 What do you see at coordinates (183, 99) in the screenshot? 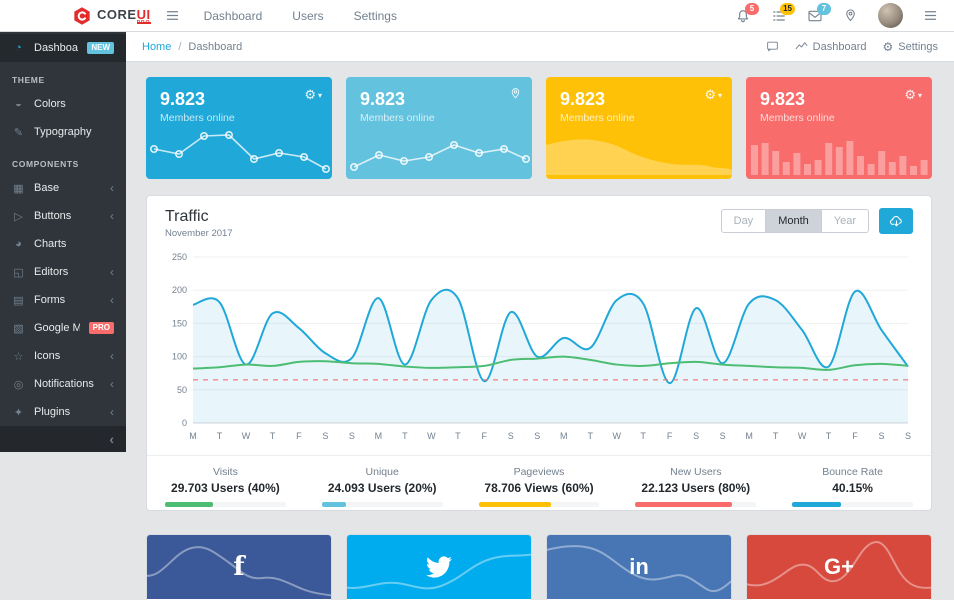
I see `card-value: 9.823` at bounding box center [183, 99].